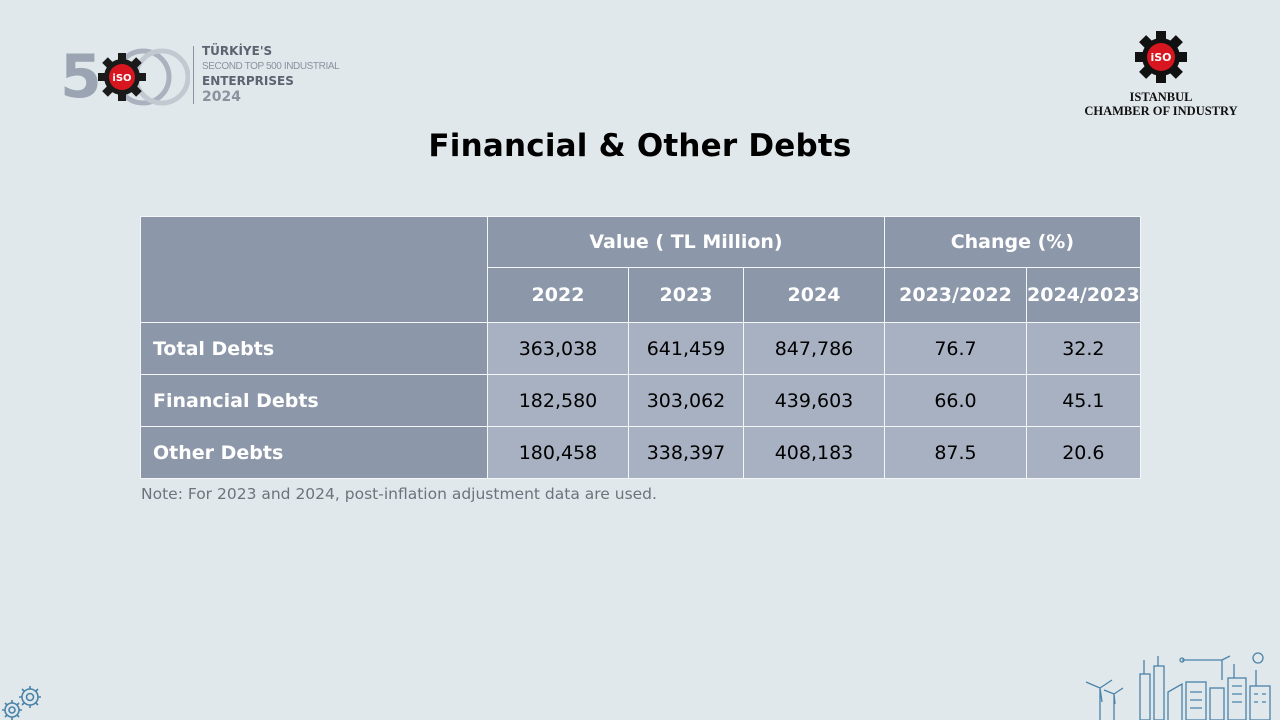 The image size is (1280, 720). I want to click on table-cell: 20.6, so click(1083, 452).